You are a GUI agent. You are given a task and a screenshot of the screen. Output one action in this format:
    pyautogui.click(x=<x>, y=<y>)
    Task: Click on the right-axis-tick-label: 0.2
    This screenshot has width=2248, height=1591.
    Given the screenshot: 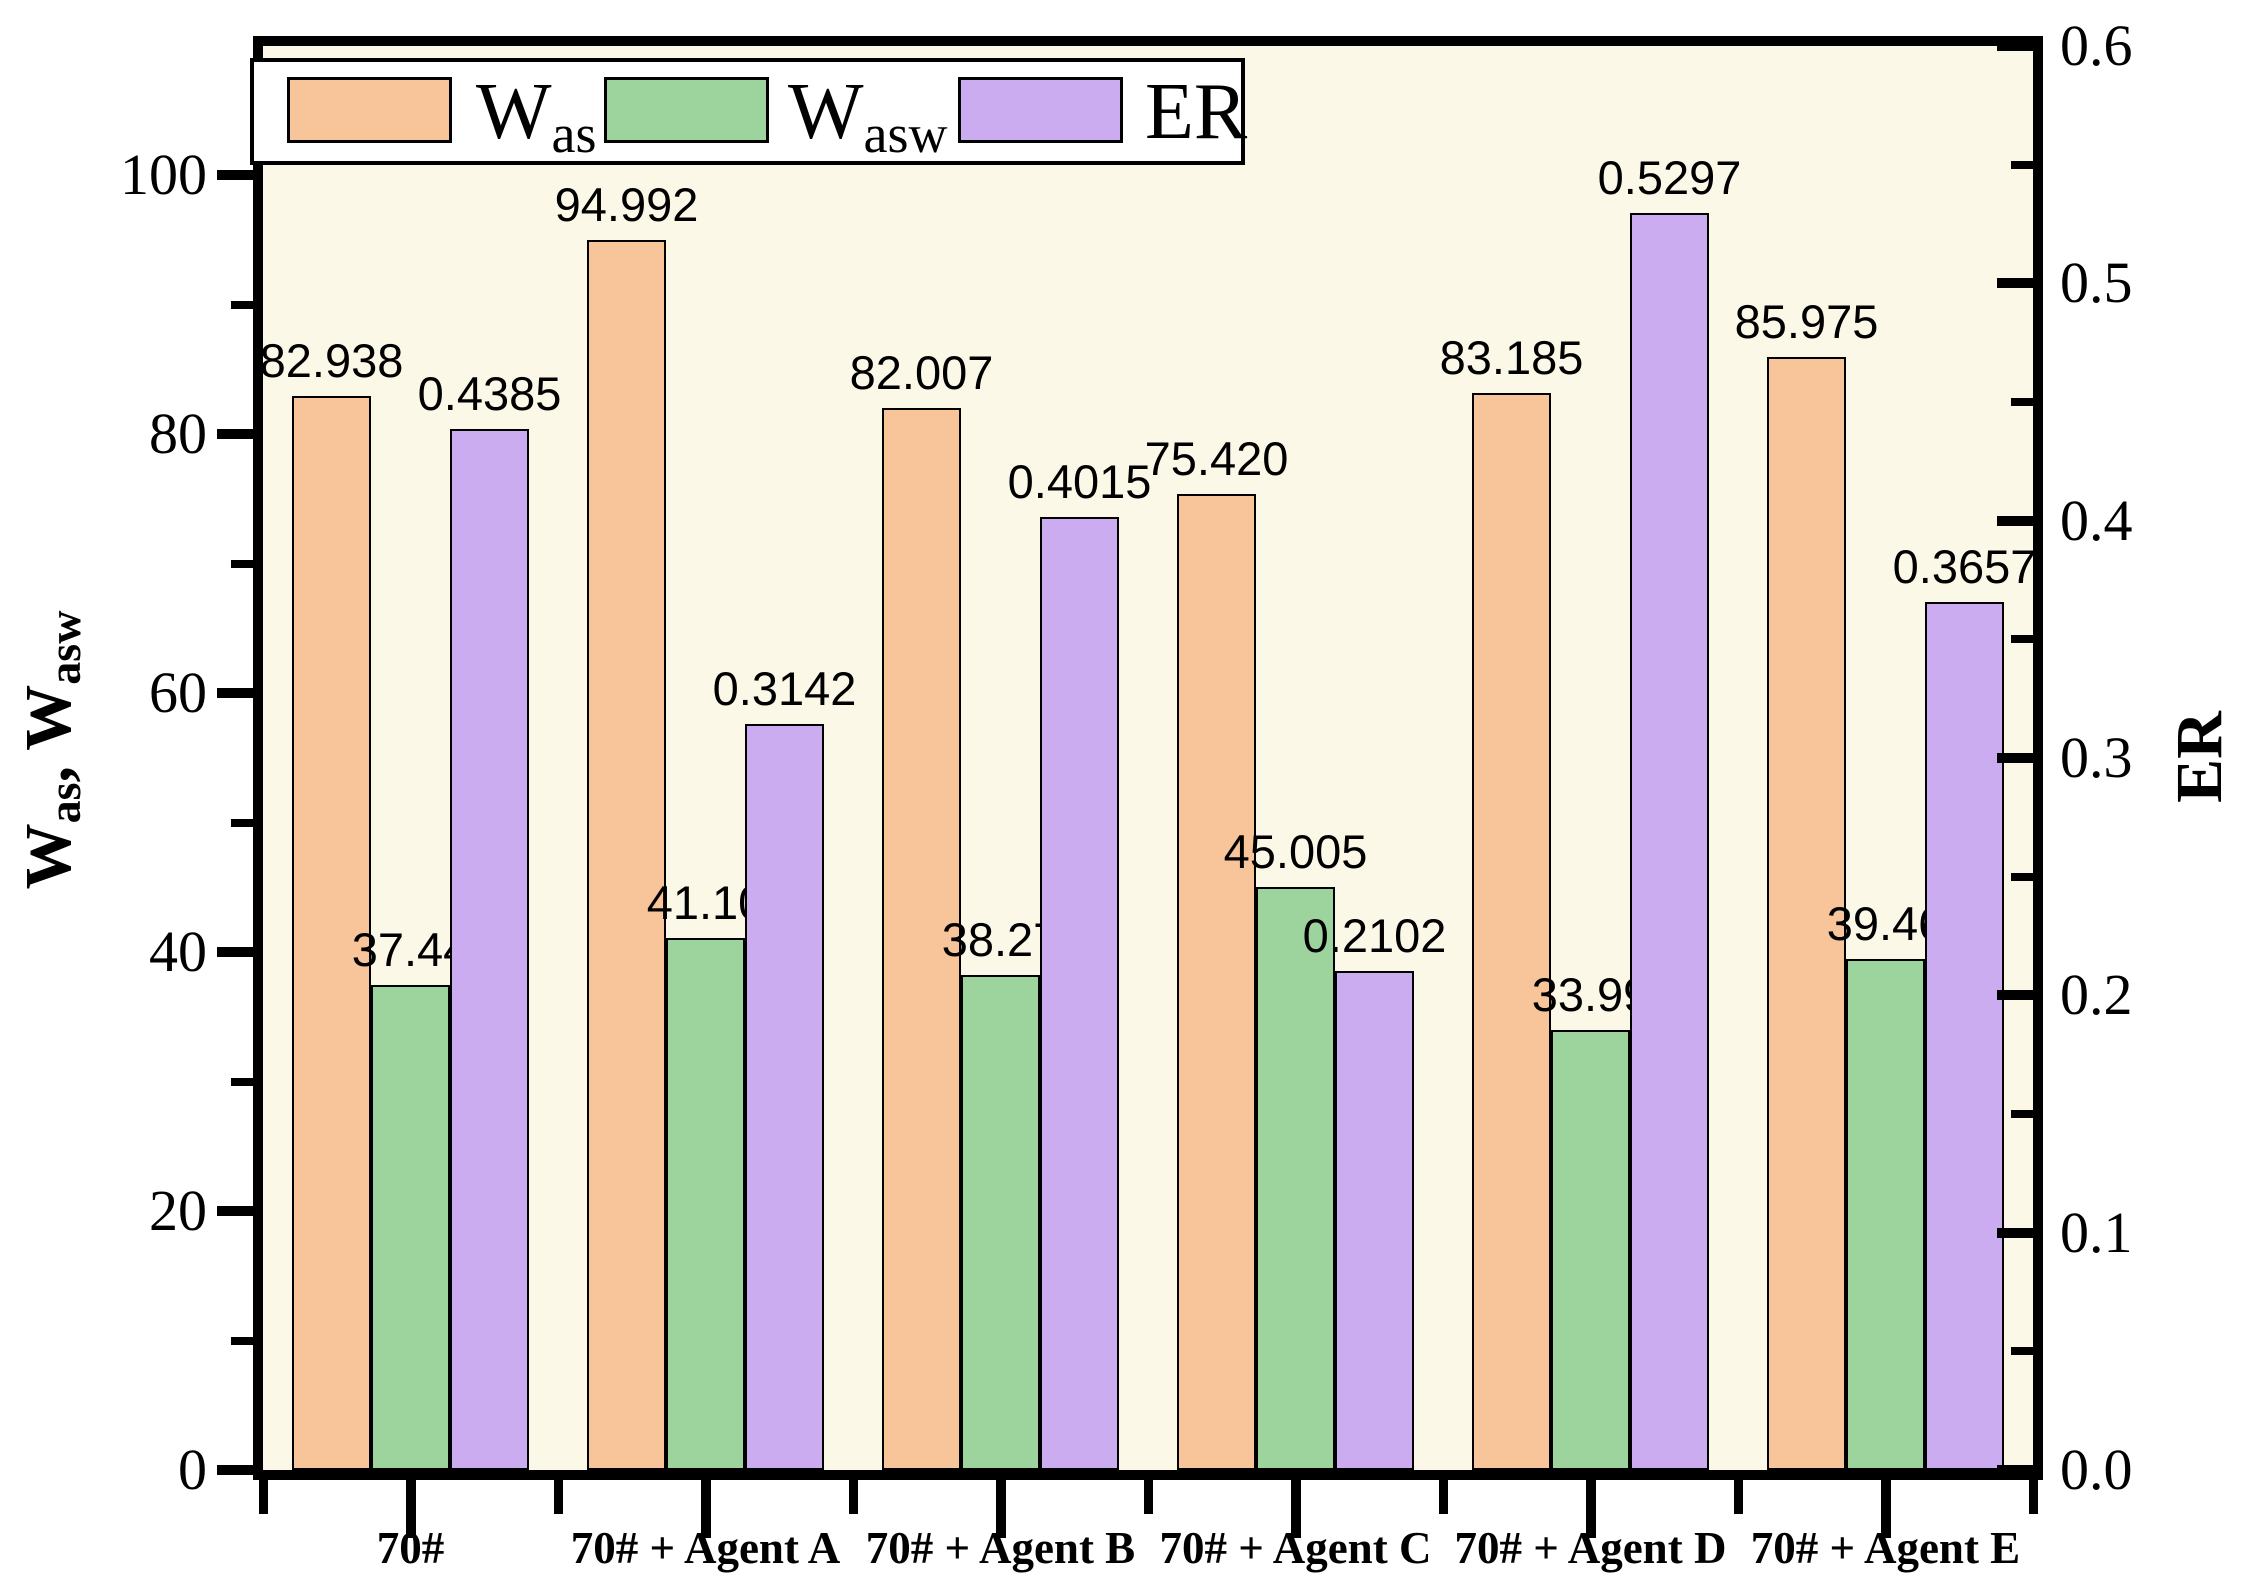 What is the action you would take?
    pyautogui.click(x=2096, y=995)
    